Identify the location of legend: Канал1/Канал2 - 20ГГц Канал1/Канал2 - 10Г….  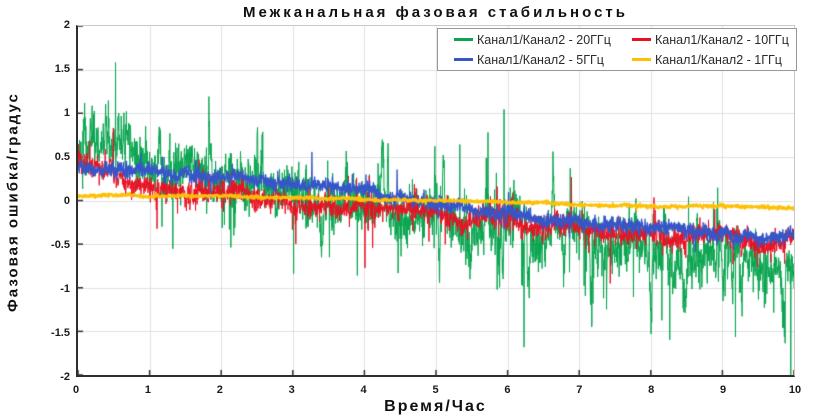
(617, 49).